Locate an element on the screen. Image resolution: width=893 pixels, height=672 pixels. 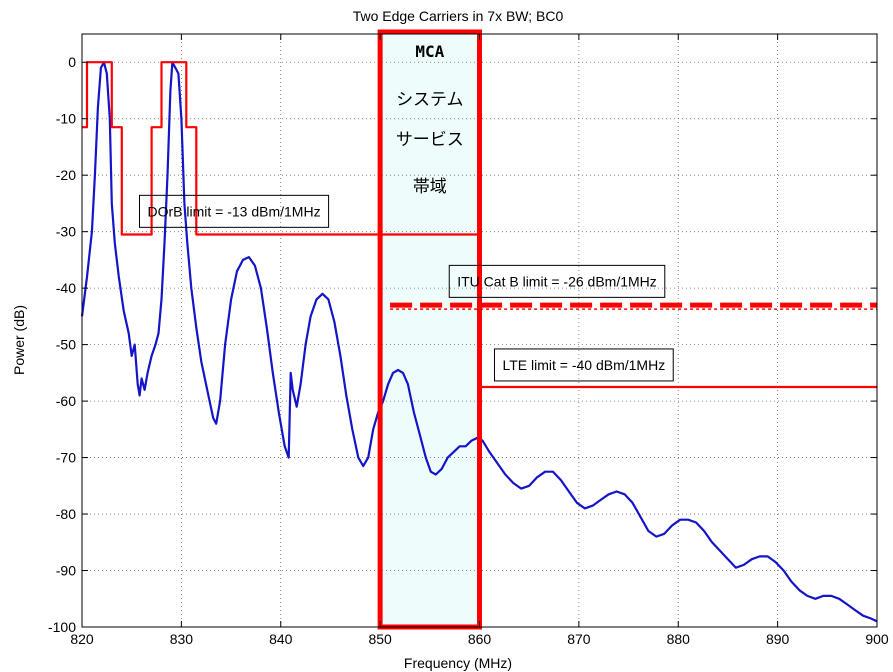
y-tick-label: -70 is located at coordinates (66, 458).